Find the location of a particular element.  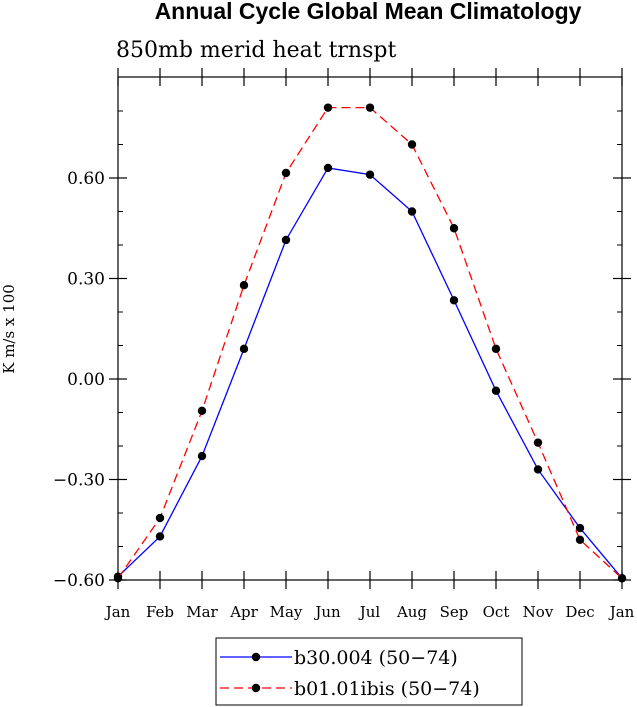

y-tick-label: 0.00 is located at coordinates (86, 380).